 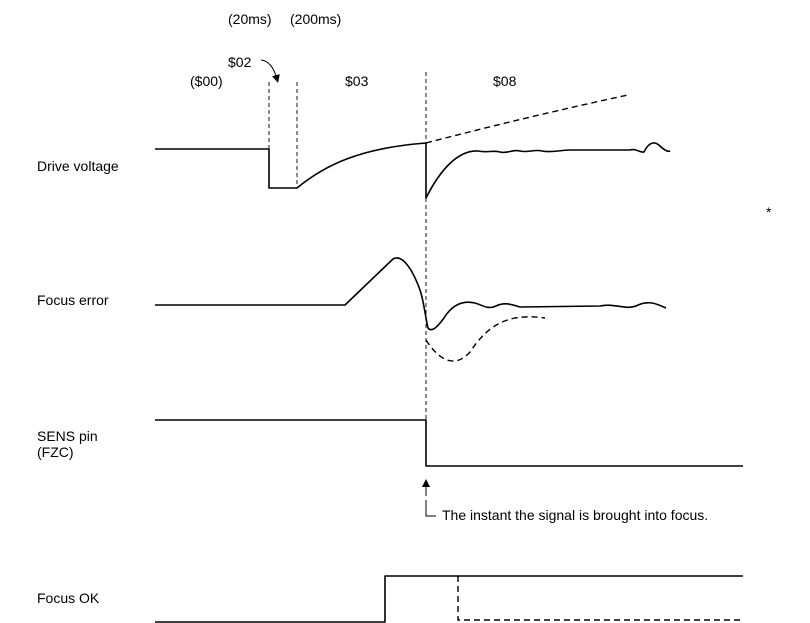 What do you see at coordinates (449, 443) in the screenshot?
I see `sens-pin-trace` at bounding box center [449, 443].